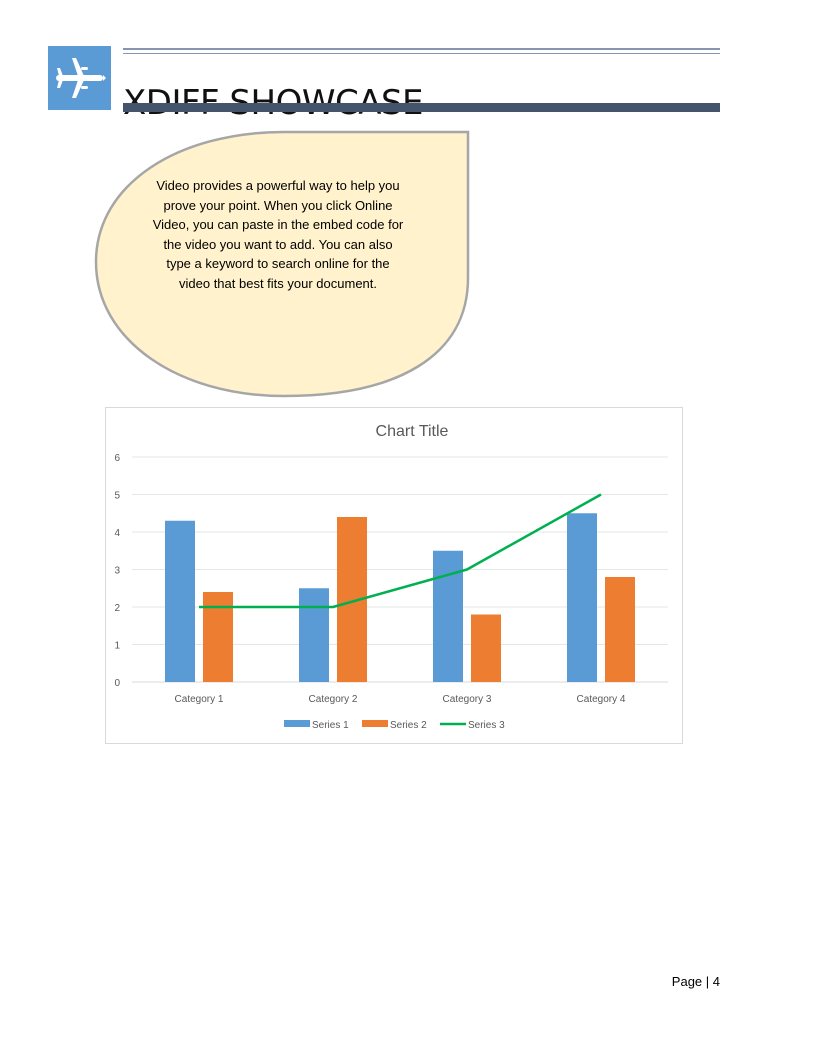 The width and height of the screenshot is (816, 1056). Describe the element at coordinates (412, 431) in the screenshot. I see `chart-title: Chart Title` at that location.